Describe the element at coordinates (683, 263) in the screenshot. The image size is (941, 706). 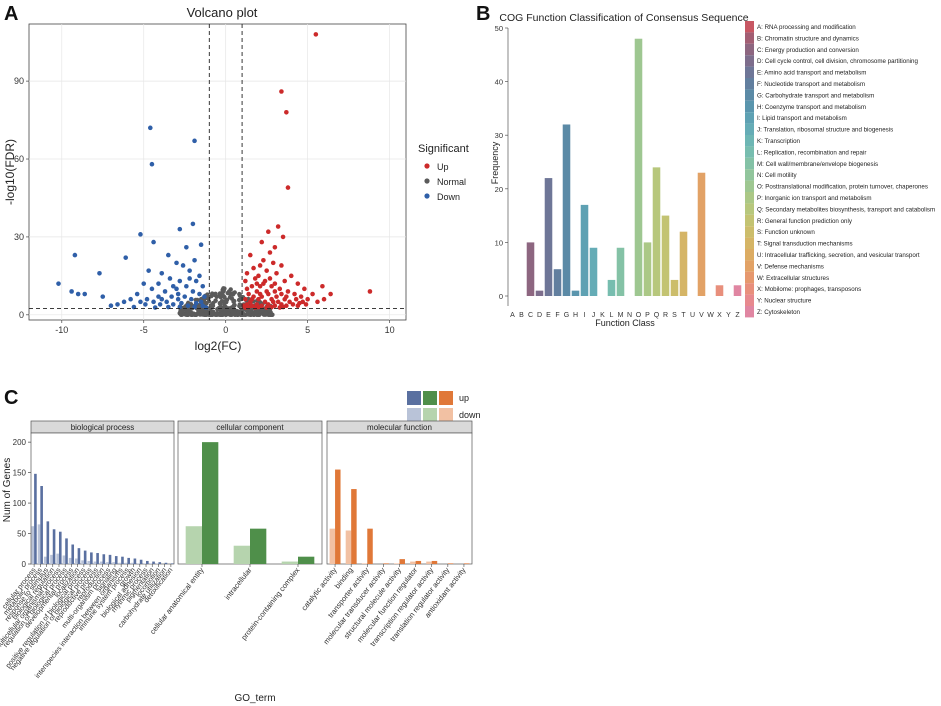
I see `cog-bar-t` at that location.